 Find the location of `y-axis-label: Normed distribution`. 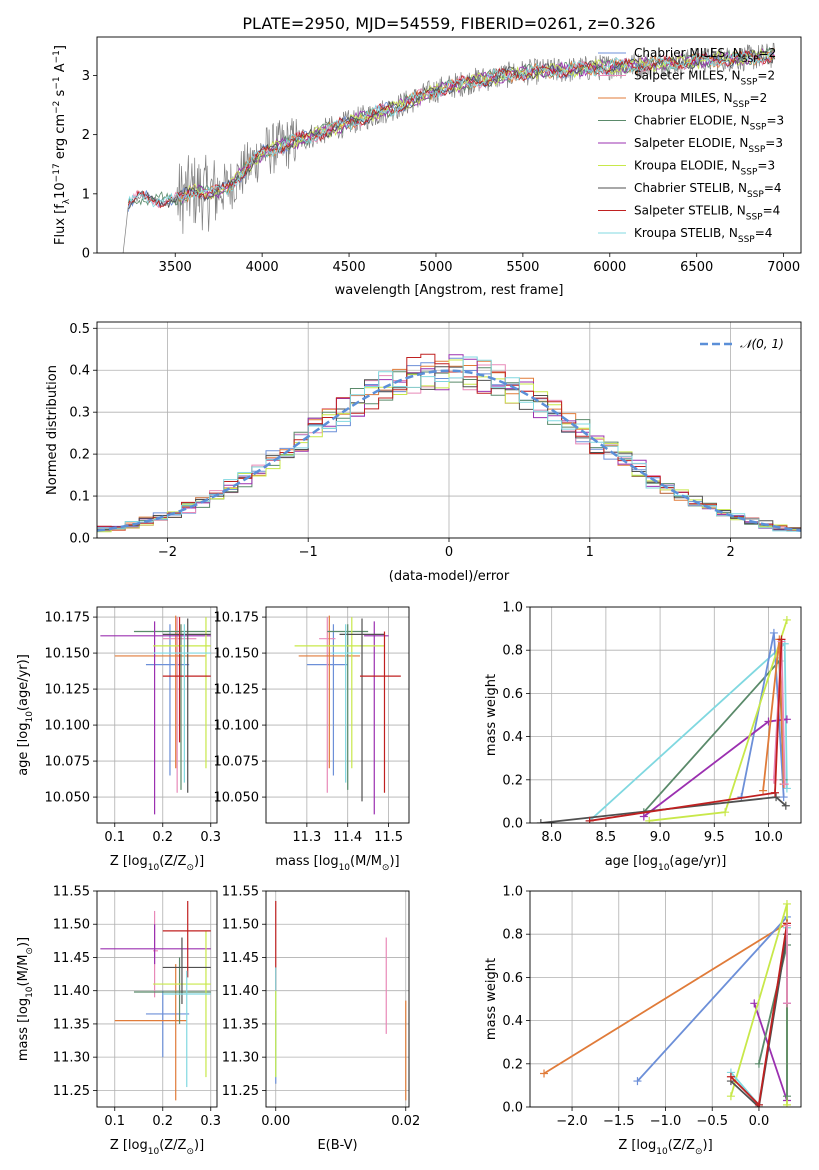

y-axis-label: Normed distribution is located at coordinates (52, 430).